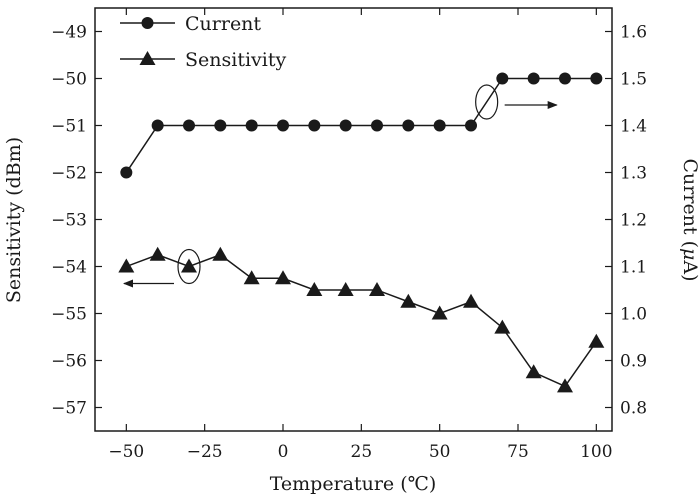 The width and height of the screenshot is (700, 500). Describe the element at coordinates (235, 60) in the screenshot. I see `legend-sensitivity-label: Sensitivity` at that location.